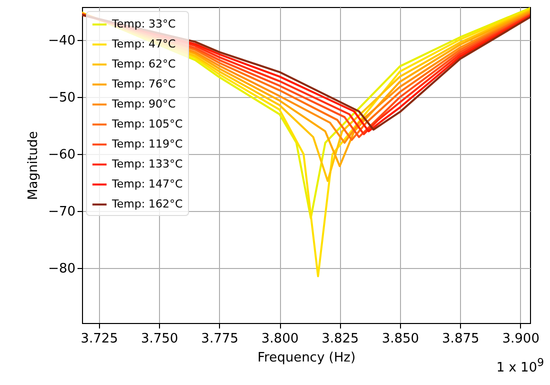  What do you see at coordinates (461, 339) in the screenshot?
I see `x-tick-label: 3.875` at bounding box center [461, 339].